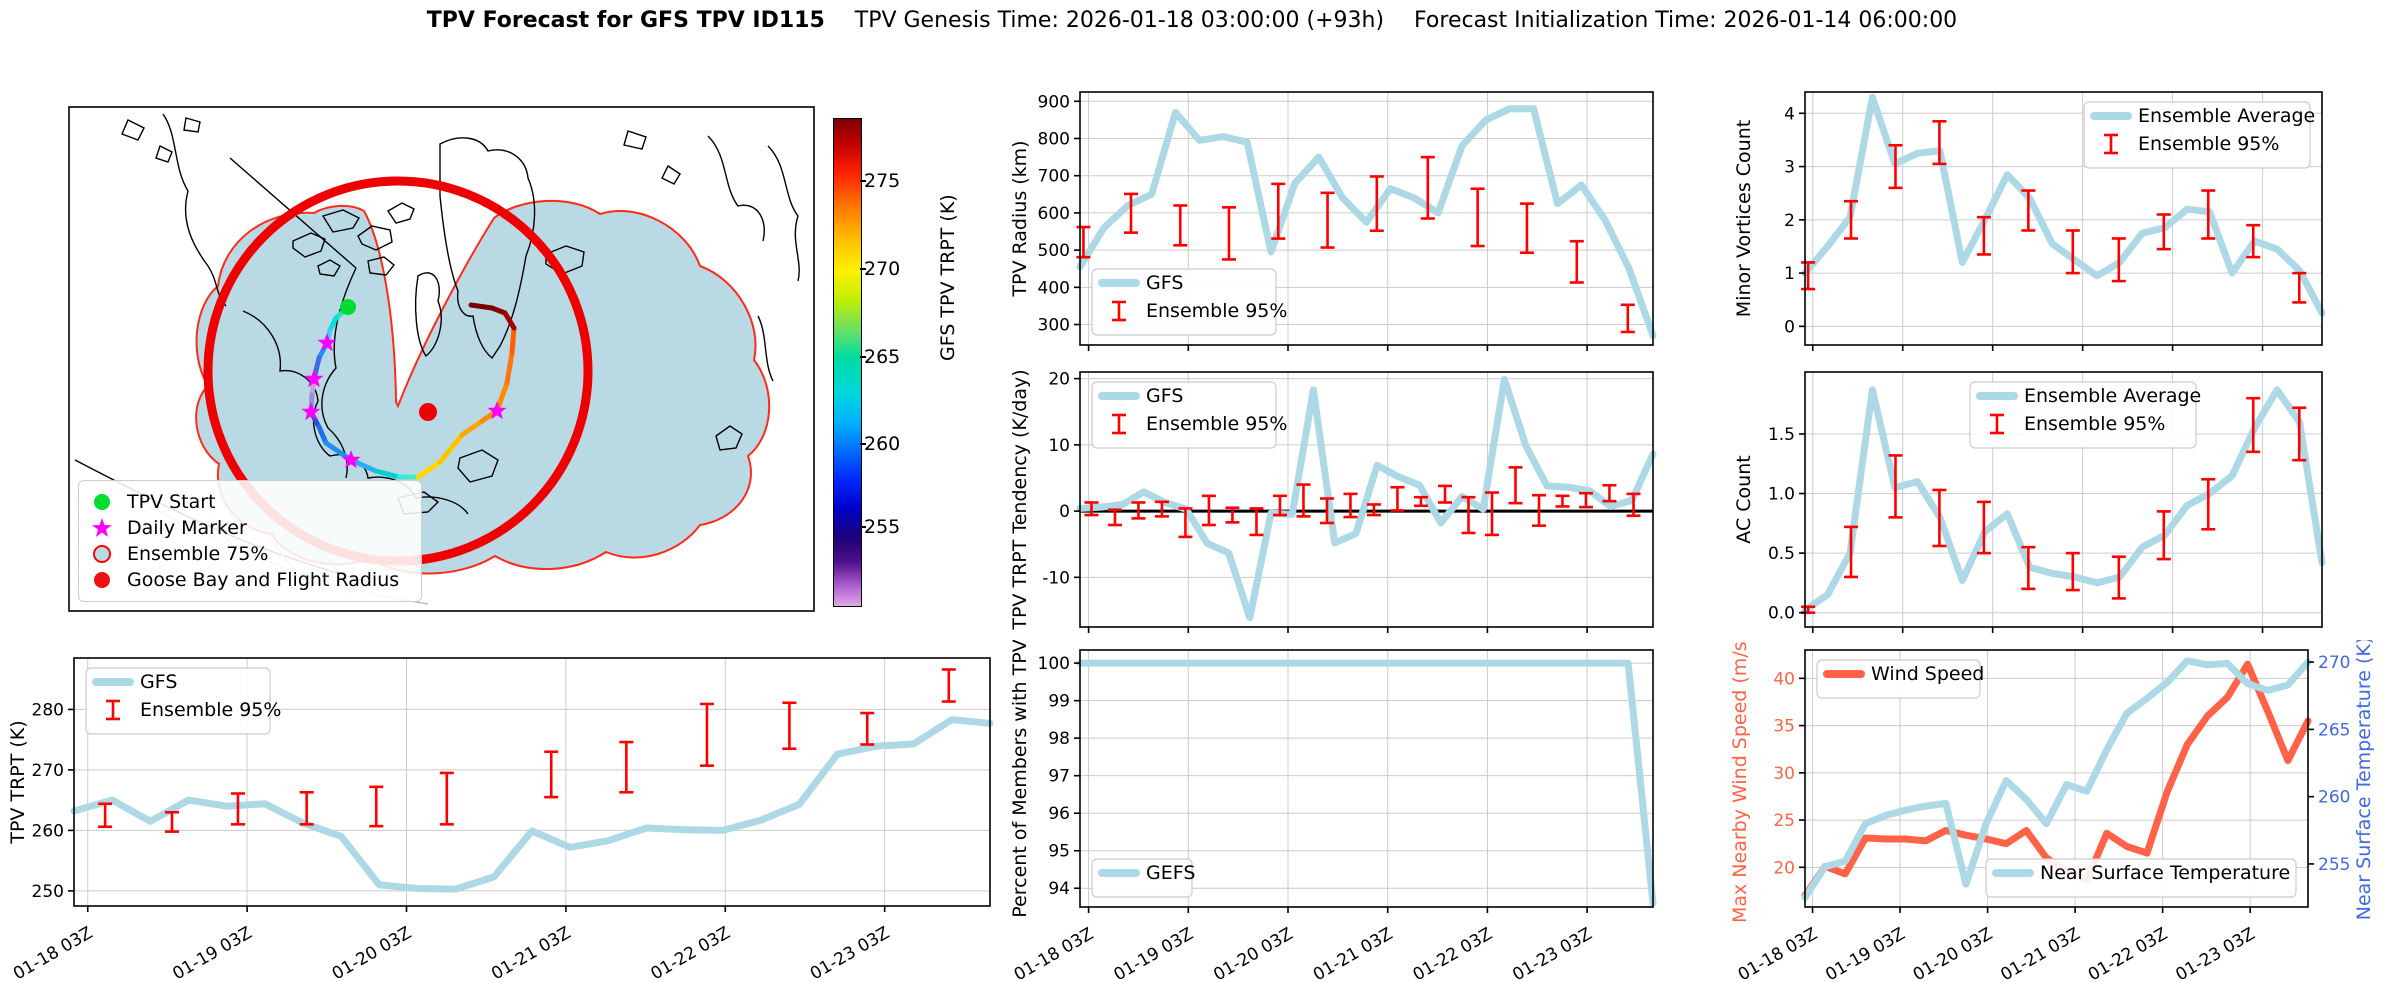 This screenshot has height=982, width=2384. What do you see at coordinates (1061, 479) in the screenshot?
I see `y-axis-ticks: -10 0 10 20` at bounding box center [1061, 479].